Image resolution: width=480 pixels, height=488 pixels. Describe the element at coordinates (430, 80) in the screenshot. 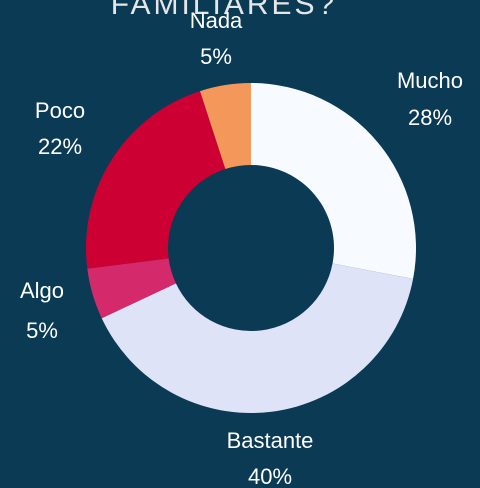

I see `slice-label: Mucho` at that location.